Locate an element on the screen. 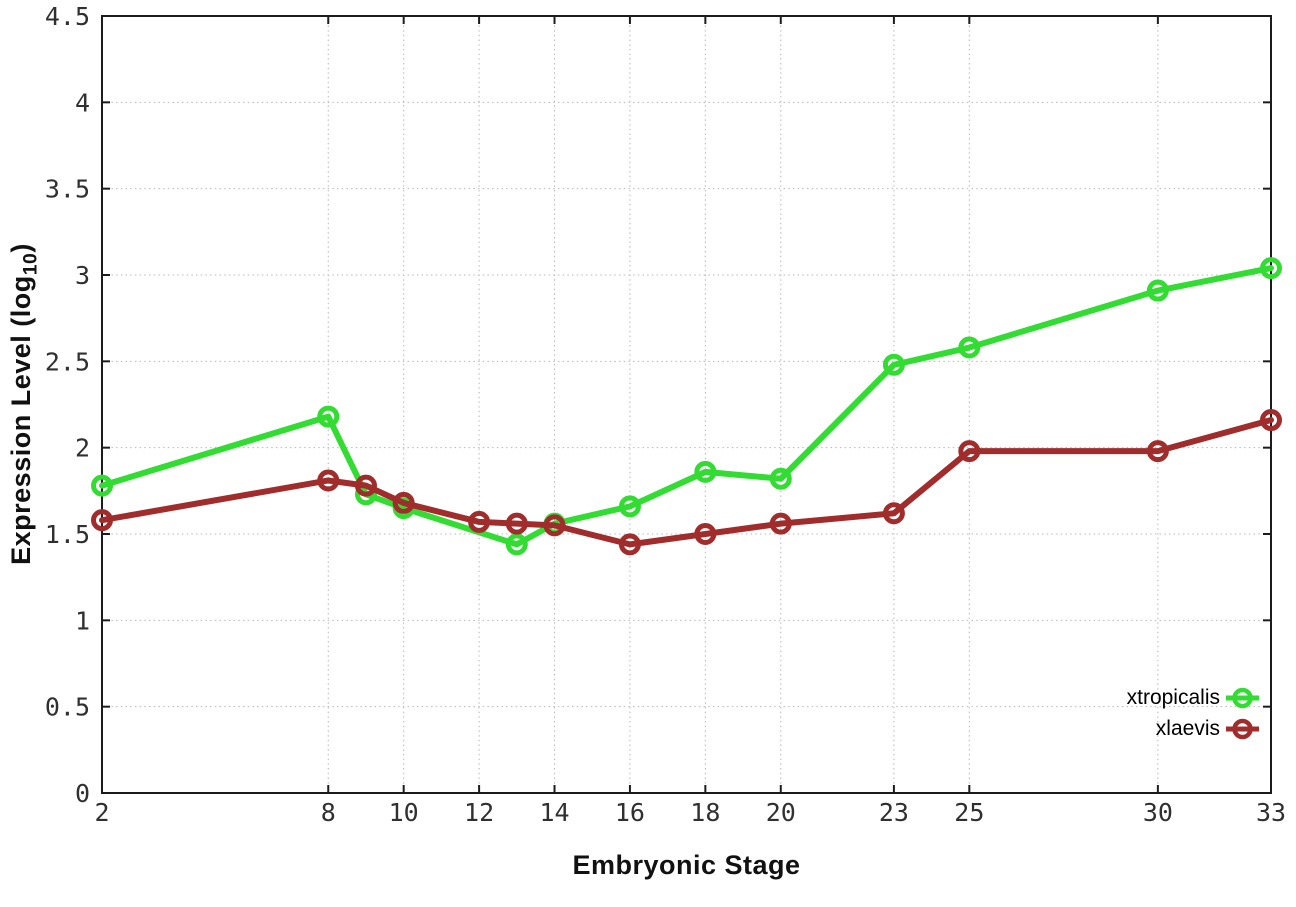  y-tick-label: 4 is located at coordinates (82, 102).